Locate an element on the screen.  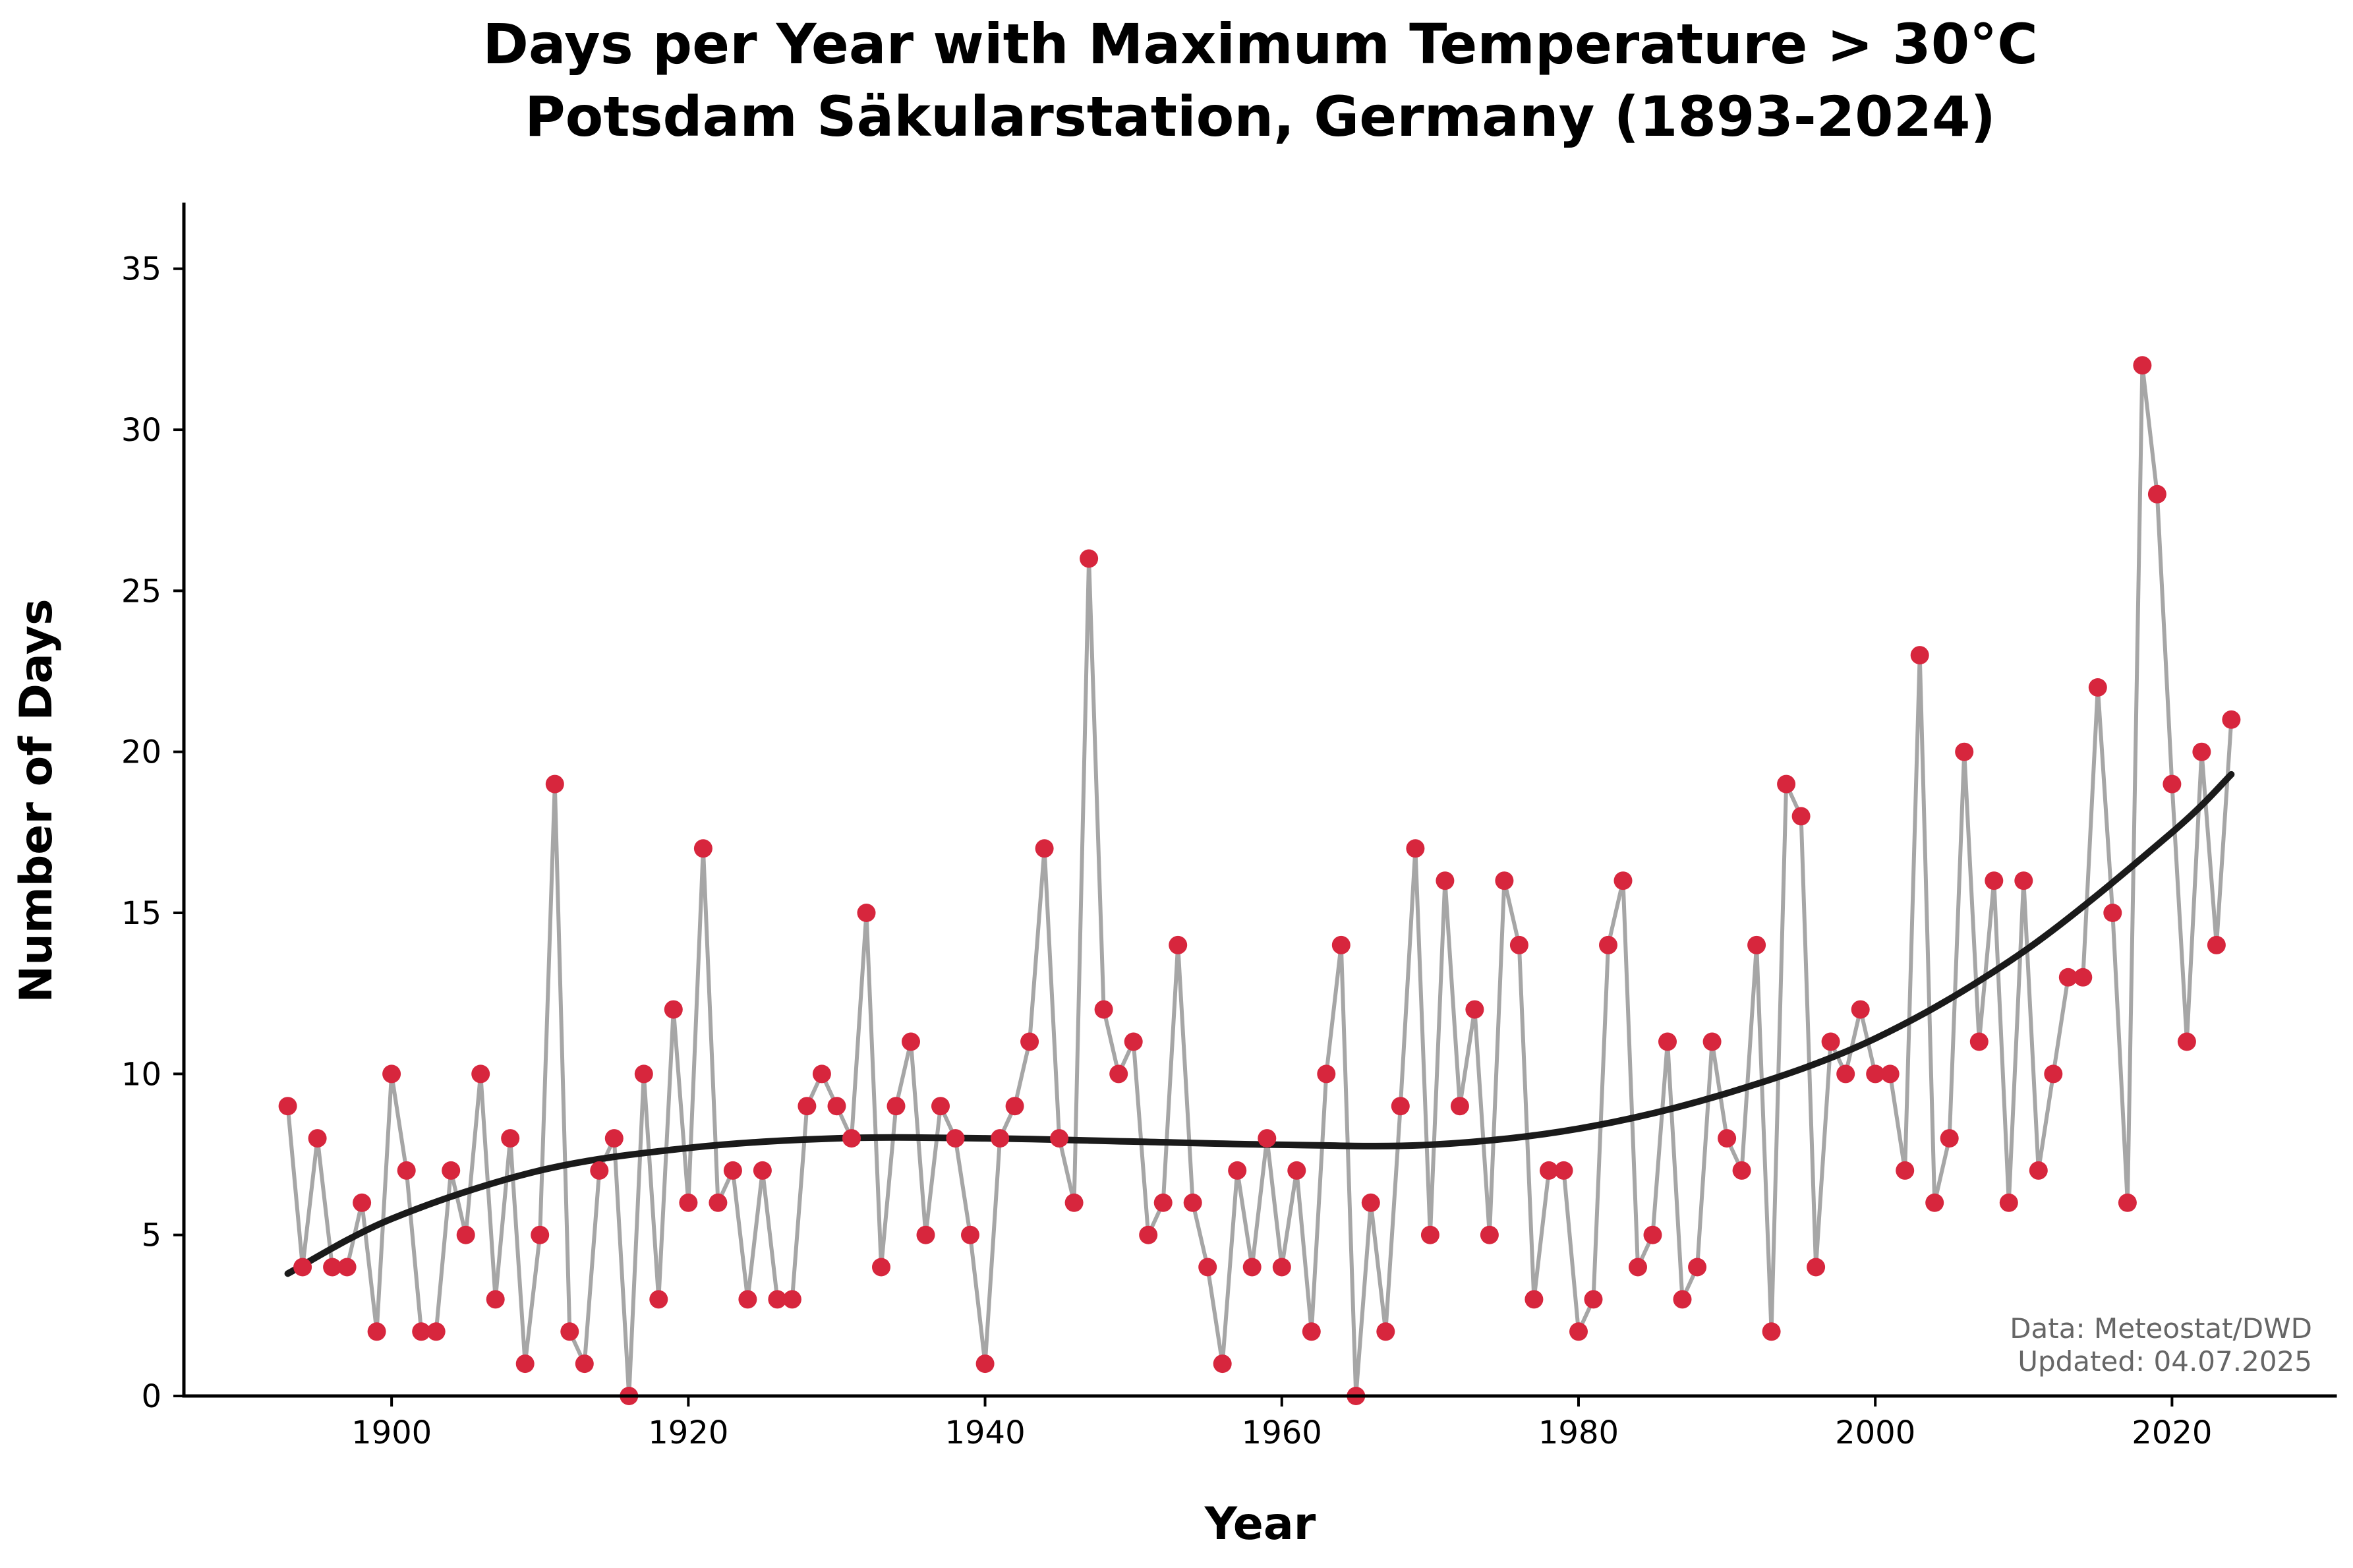
data-point-1970 is located at coordinates (1430, 1234).